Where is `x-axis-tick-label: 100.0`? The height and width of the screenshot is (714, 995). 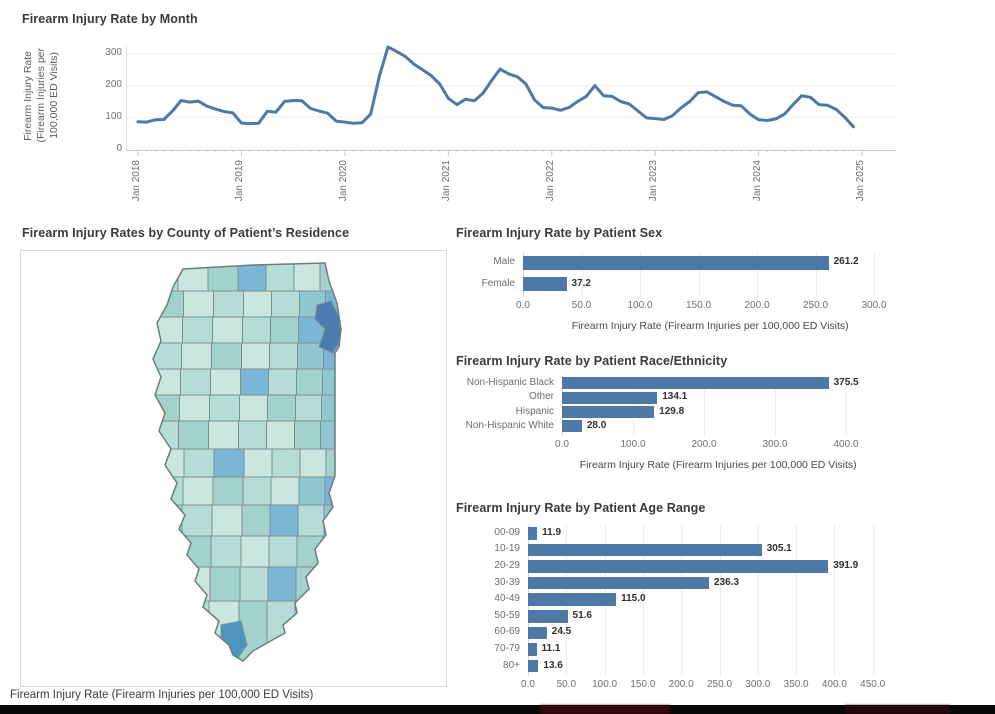 x-axis-tick-label: 100.0 is located at coordinates (605, 685).